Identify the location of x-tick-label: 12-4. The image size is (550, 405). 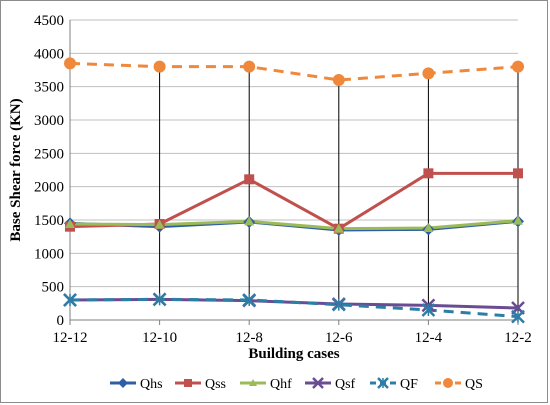
(429, 338).